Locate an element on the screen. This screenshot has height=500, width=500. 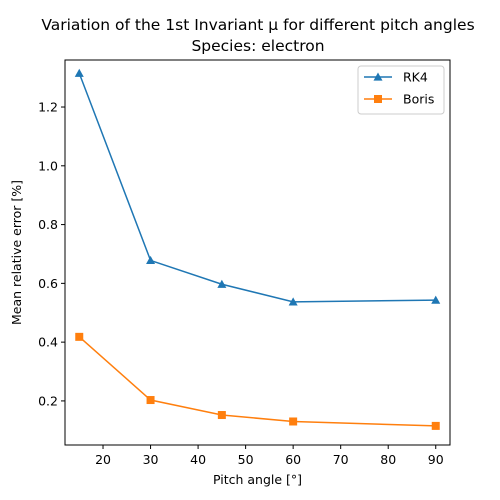
legend-box is located at coordinates (401, 90).